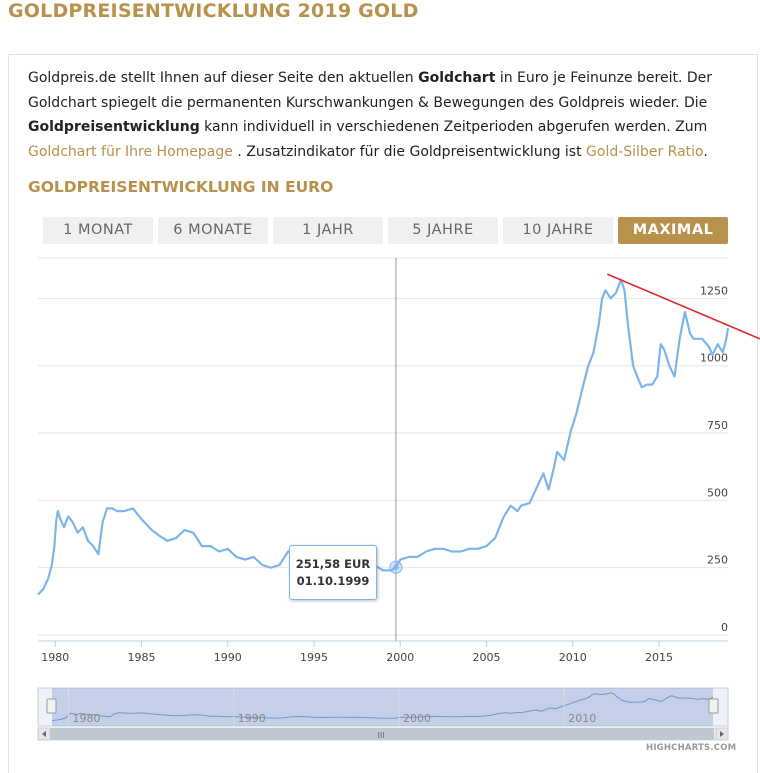  I want to click on y-tick-label: 1000, so click(714, 358).